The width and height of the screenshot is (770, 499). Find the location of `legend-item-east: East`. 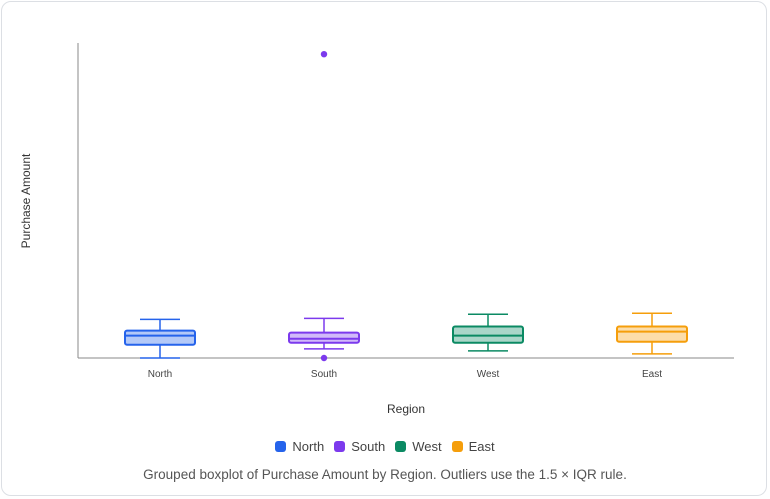

legend-item-east: East is located at coordinates (473, 446).